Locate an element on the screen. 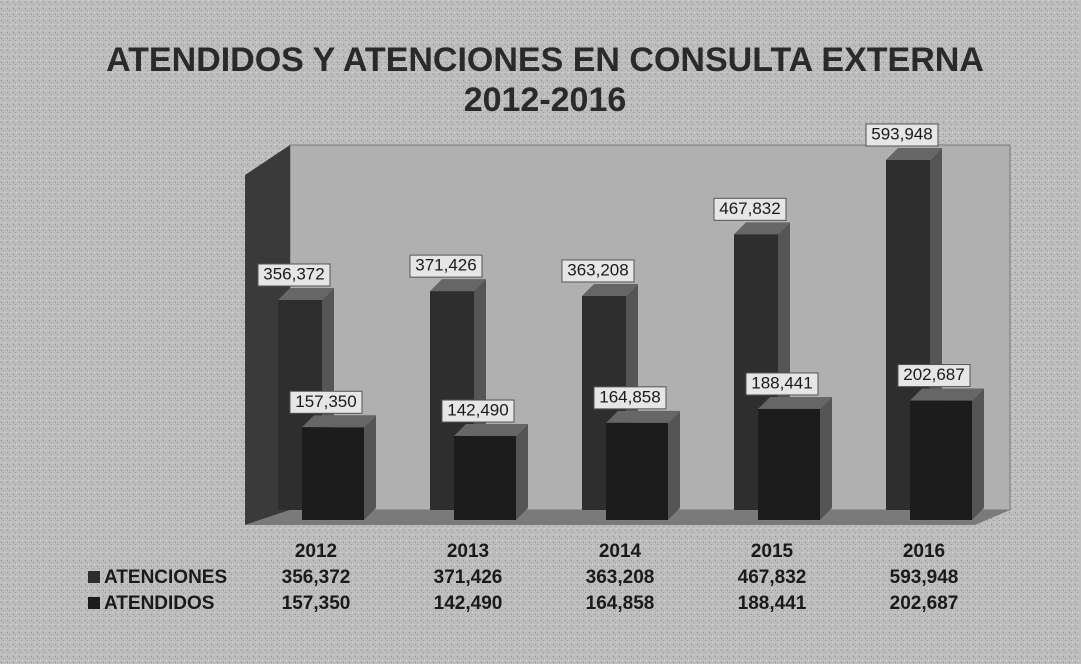 The width and height of the screenshot is (1081, 664). data-label: 593,948 is located at coordinates (901, 133).